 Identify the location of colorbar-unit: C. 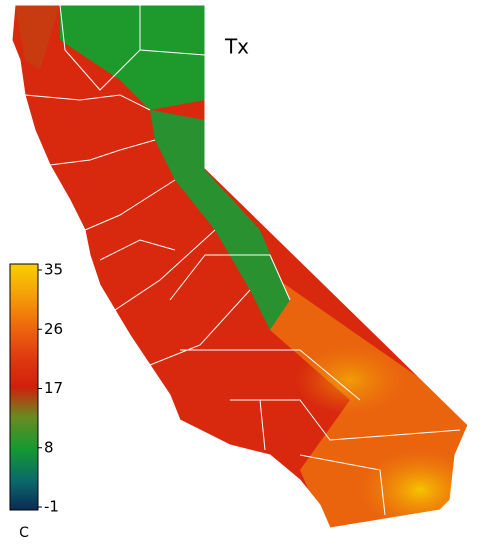
(24, 533).